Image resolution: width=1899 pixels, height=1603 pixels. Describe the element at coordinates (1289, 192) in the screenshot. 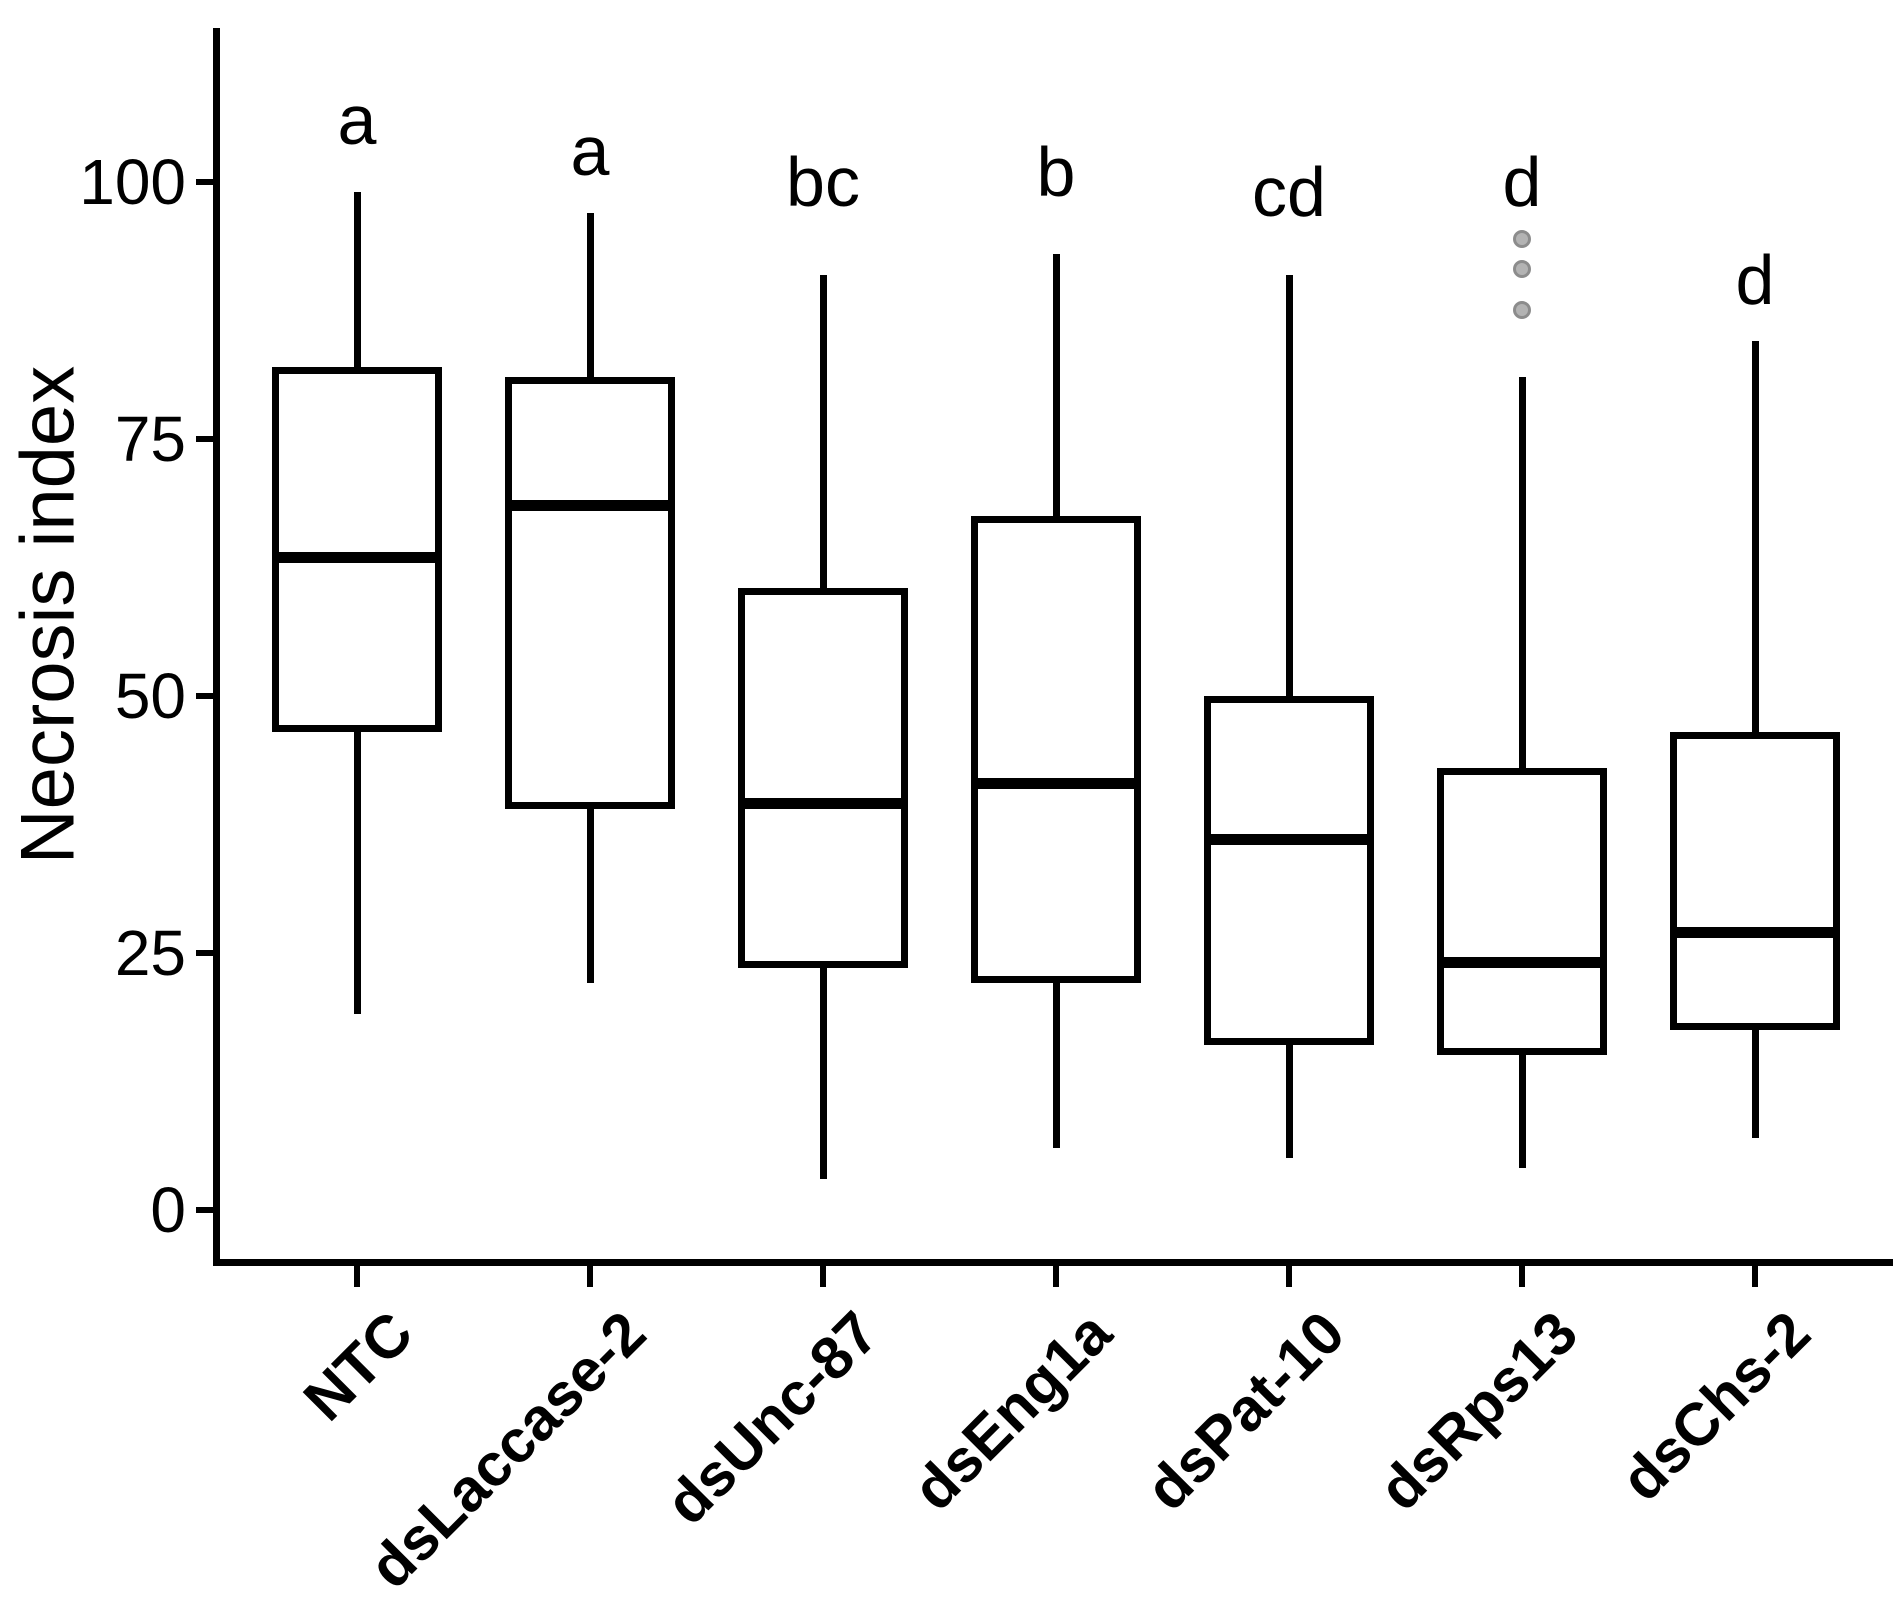

I see `significance-letter: cd` at that location.